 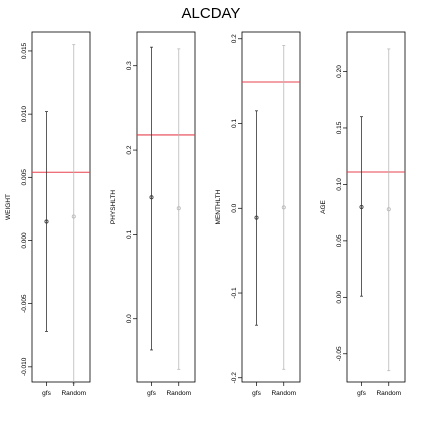 I want to click on y-tick-label: 0.10, so click(x=339, y=184).